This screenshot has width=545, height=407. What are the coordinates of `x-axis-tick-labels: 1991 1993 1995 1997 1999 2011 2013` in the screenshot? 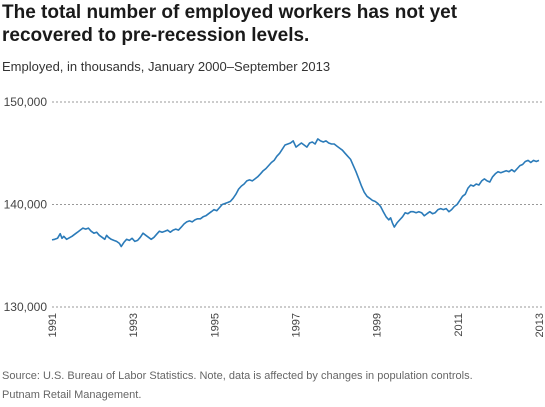 It's located at (296, 325).